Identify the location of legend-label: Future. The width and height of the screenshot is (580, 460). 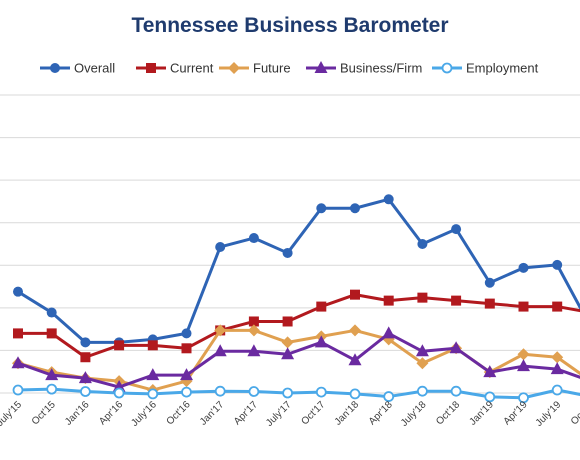
(272, 68).